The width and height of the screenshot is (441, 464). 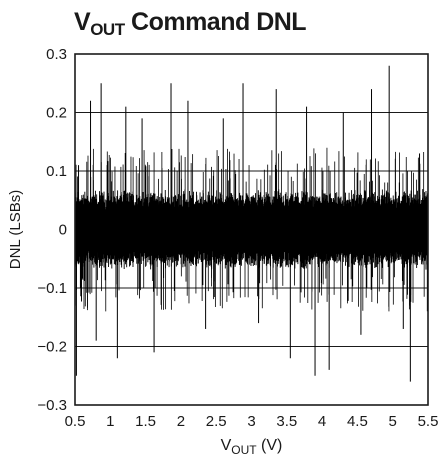 What do you see at coordinates (145, 421) in the screenshot?
I see `x-tick-label: 1.5` at bounding box center [145, 421].